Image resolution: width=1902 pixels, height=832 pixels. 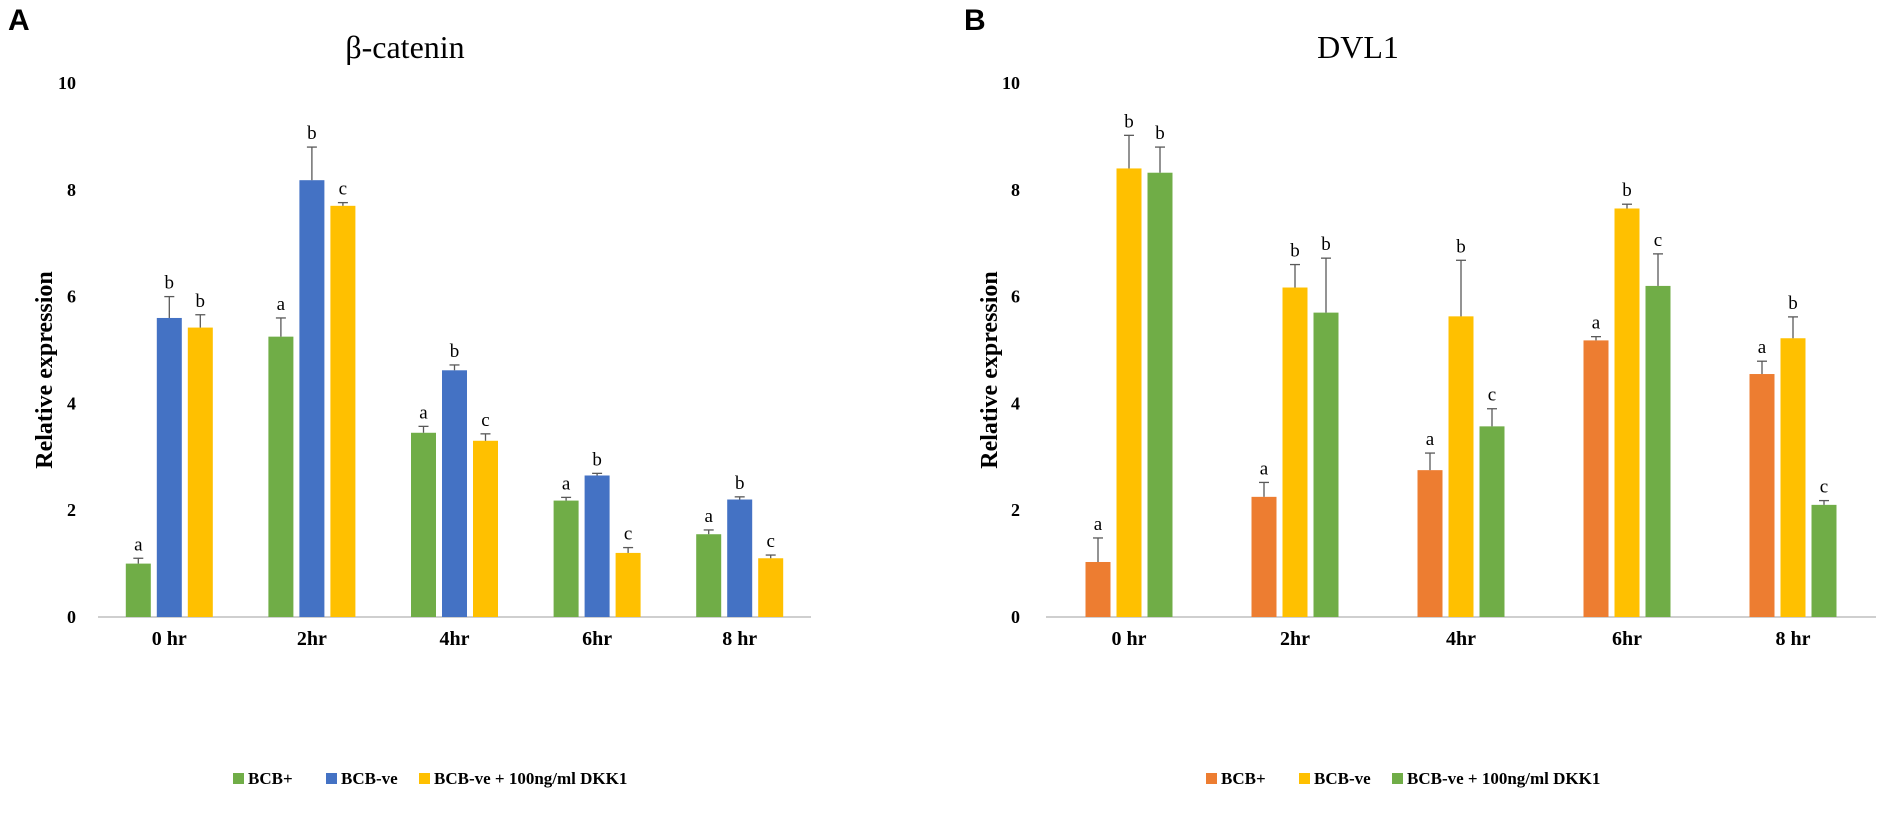 I want to click on chart-title: β-catenin, so click(x=404, y=47).